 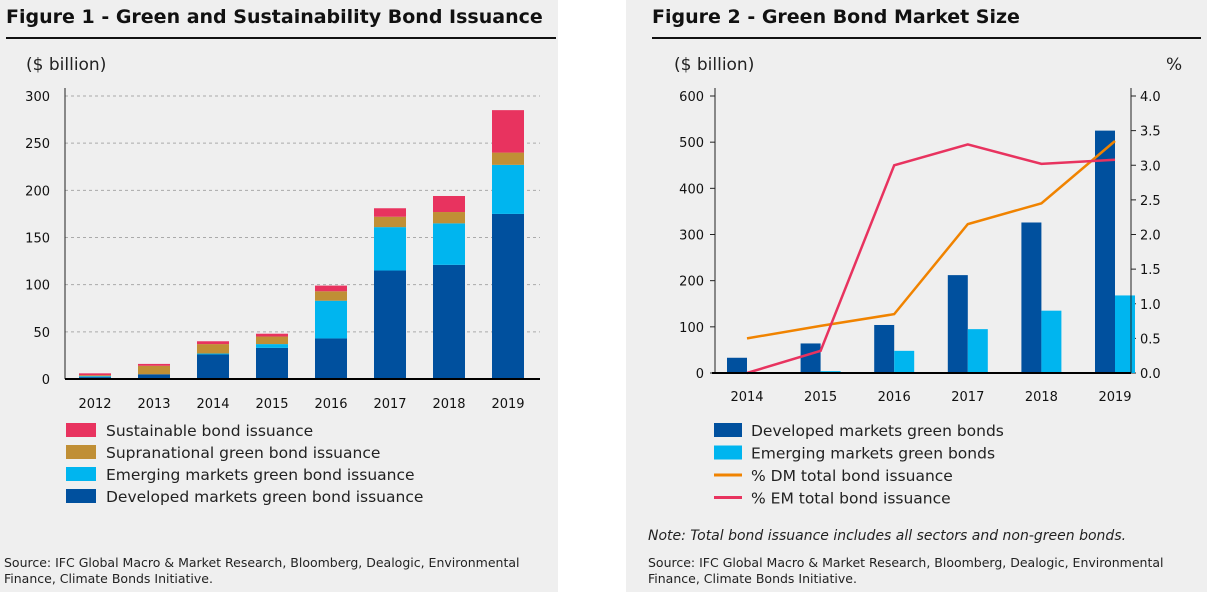 I want to click on figure-2-title: Figure 2 - Green Bond Market Size, so click(x=836, y=17).